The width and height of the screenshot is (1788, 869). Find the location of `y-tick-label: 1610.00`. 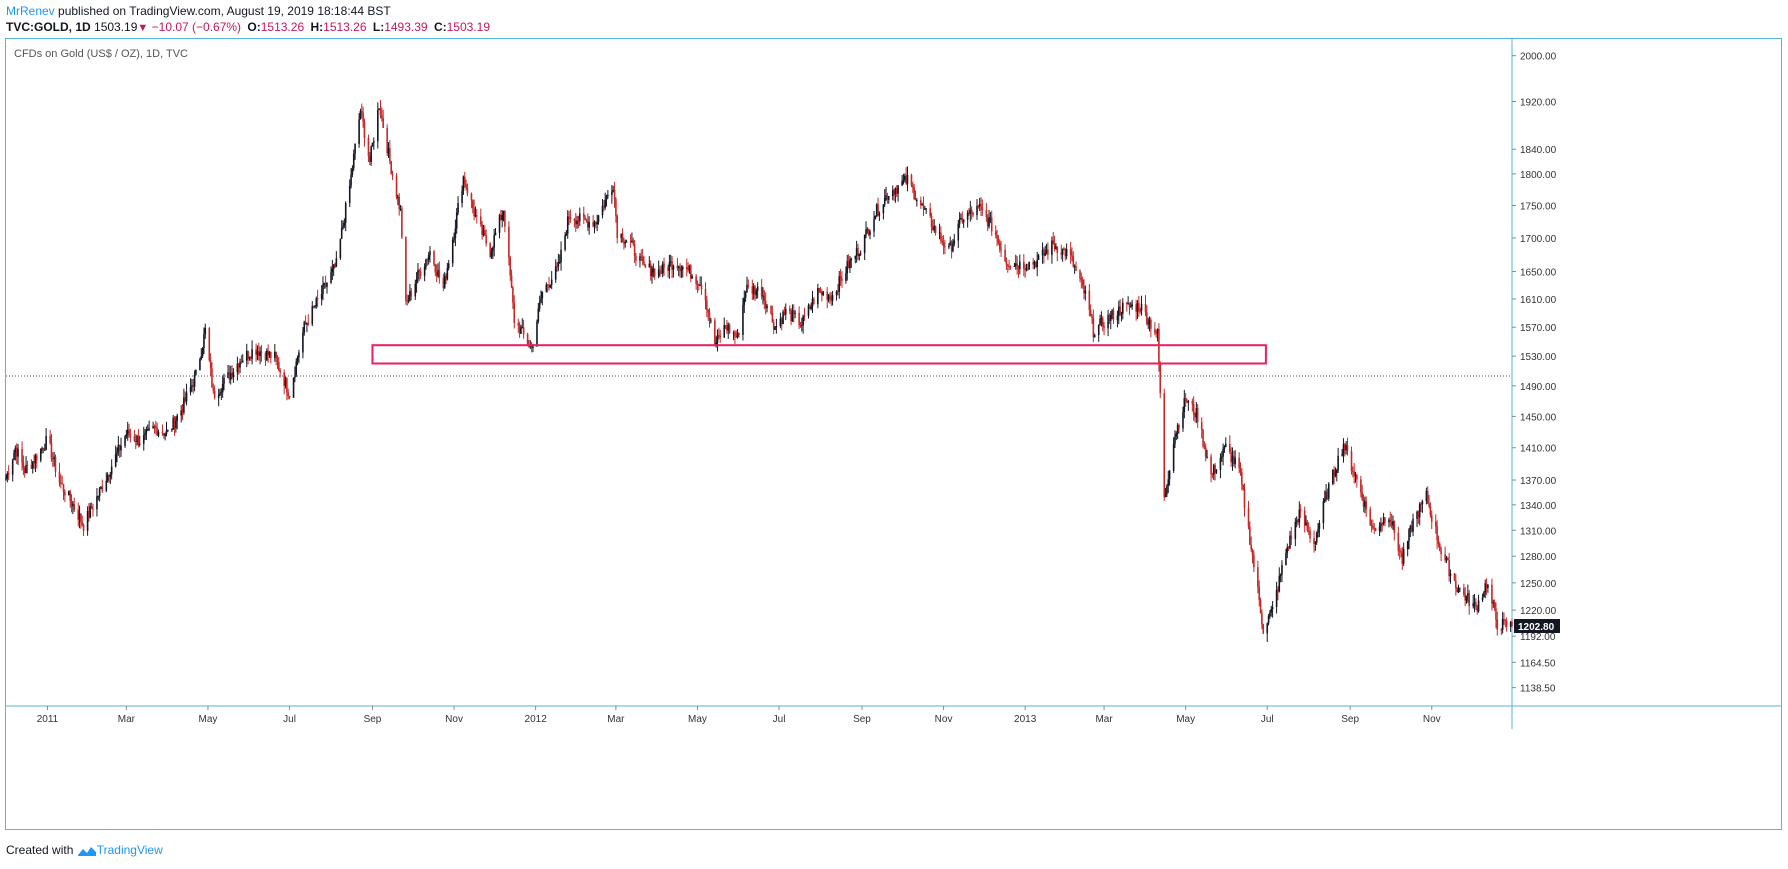

y-tick-label: 1610.00 is located at coordinates (1538, 300).